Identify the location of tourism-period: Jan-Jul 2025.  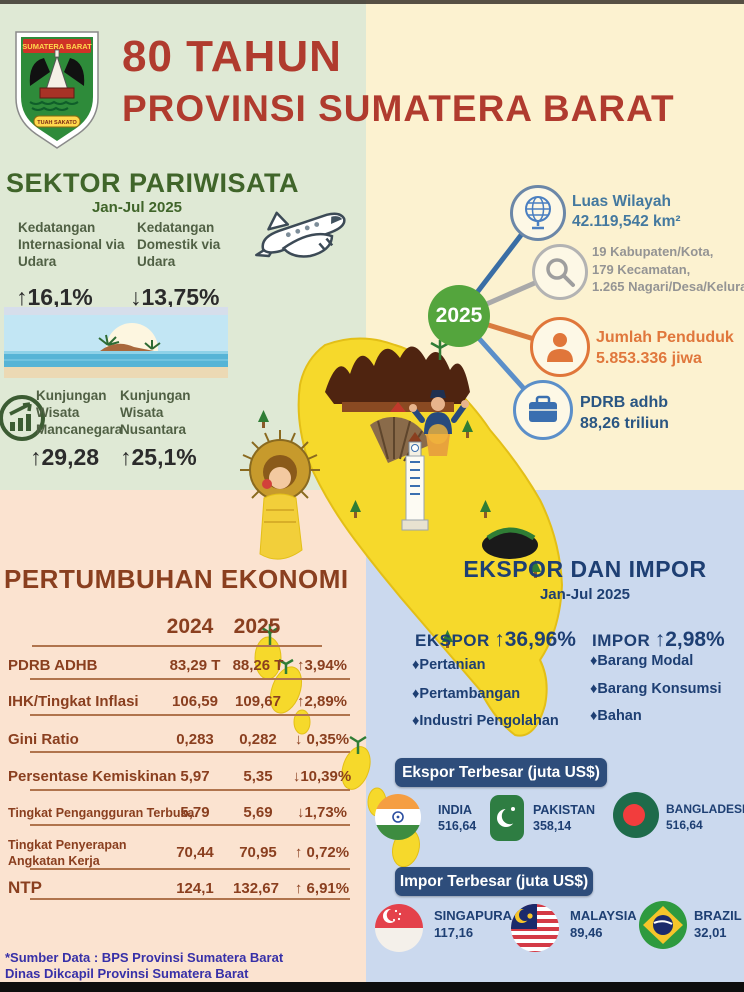
(137, 207).